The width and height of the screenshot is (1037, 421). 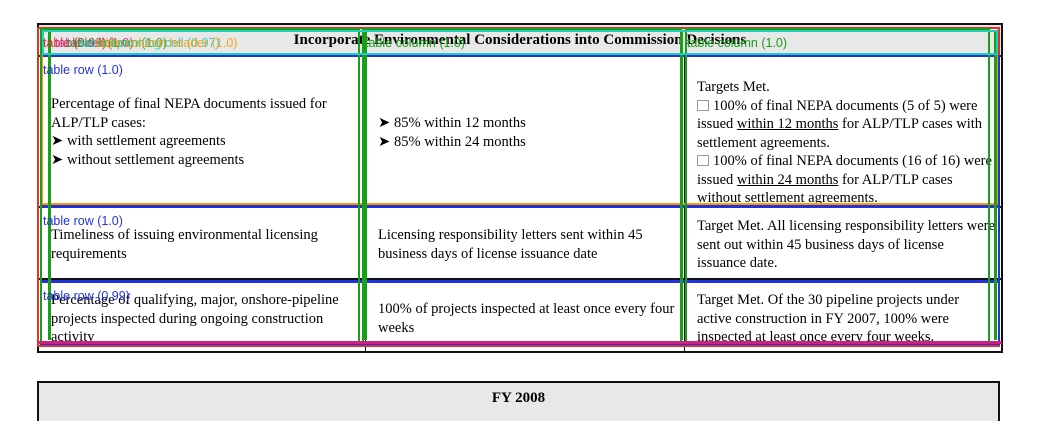 I want to click on row-label: table row (0.99), so click(x=86, y=296).